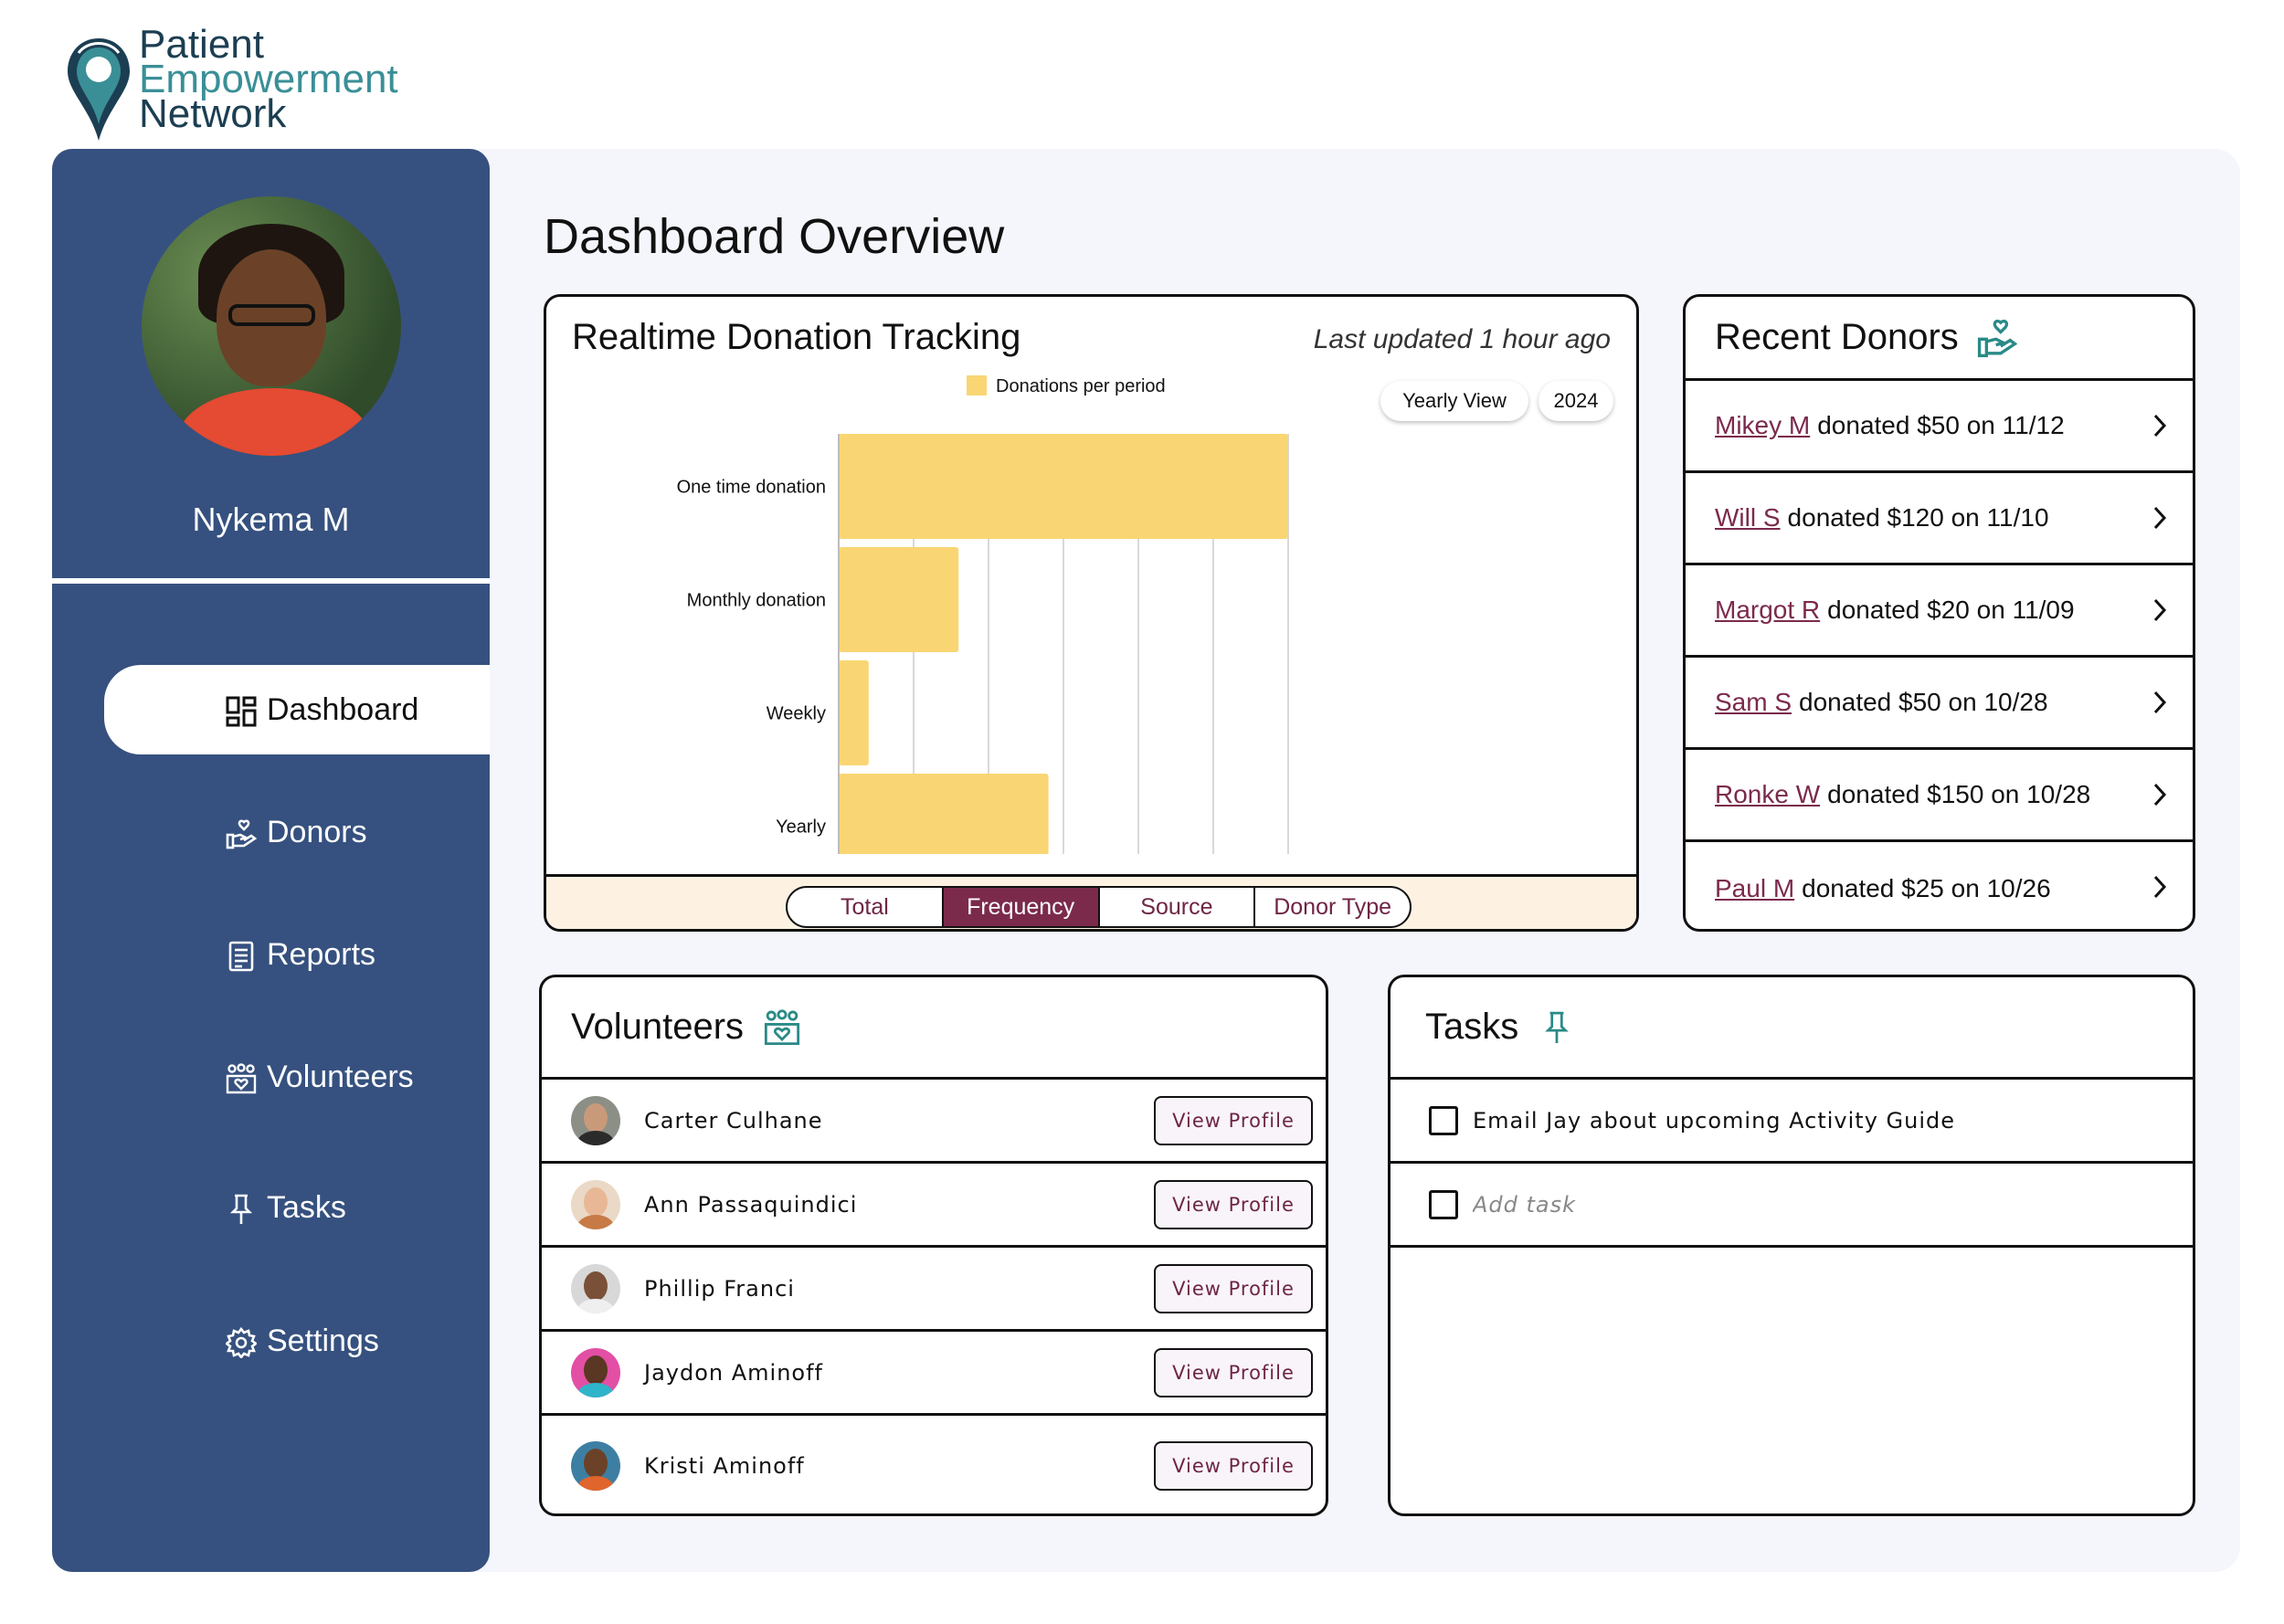 The height and width of the screenshot is (1624, 2284). Describe the element at coordinates (796, 714) in the screenshot. I see `category-label: Weekly` at that location.